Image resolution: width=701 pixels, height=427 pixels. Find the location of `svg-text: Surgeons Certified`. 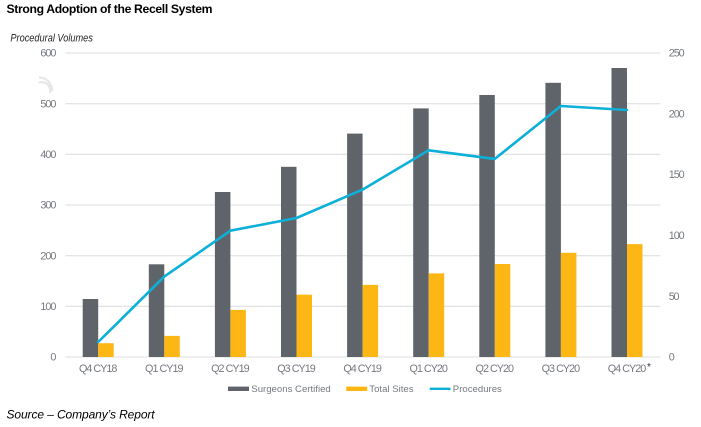

svg-text: Surgeons Certified is located at coordinates (290, 389).